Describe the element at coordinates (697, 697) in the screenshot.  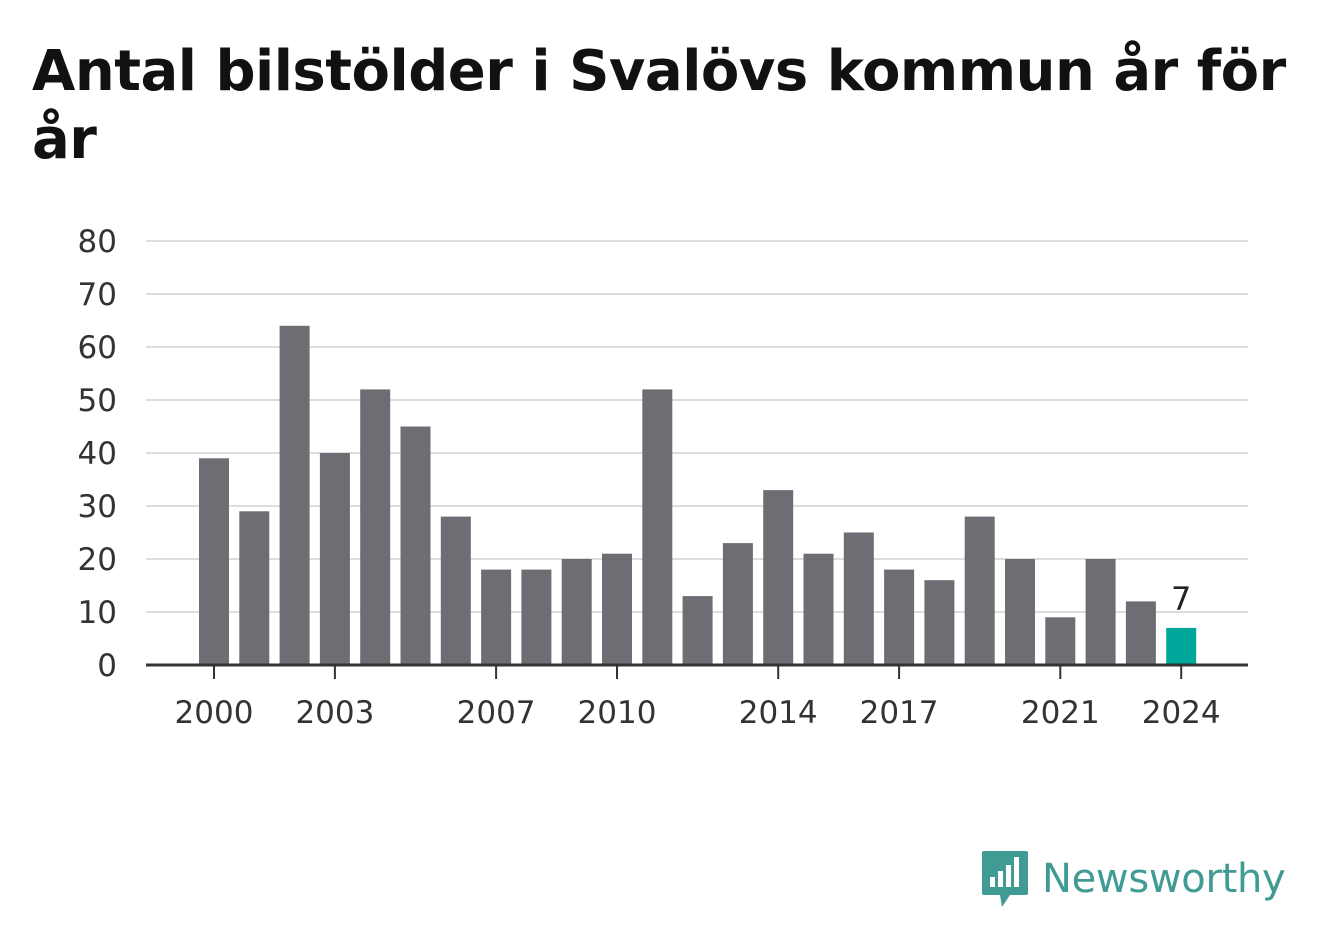
I see `x-axis: 2000 2003 2007 2010 2014 2017 2021 2024` at that location.